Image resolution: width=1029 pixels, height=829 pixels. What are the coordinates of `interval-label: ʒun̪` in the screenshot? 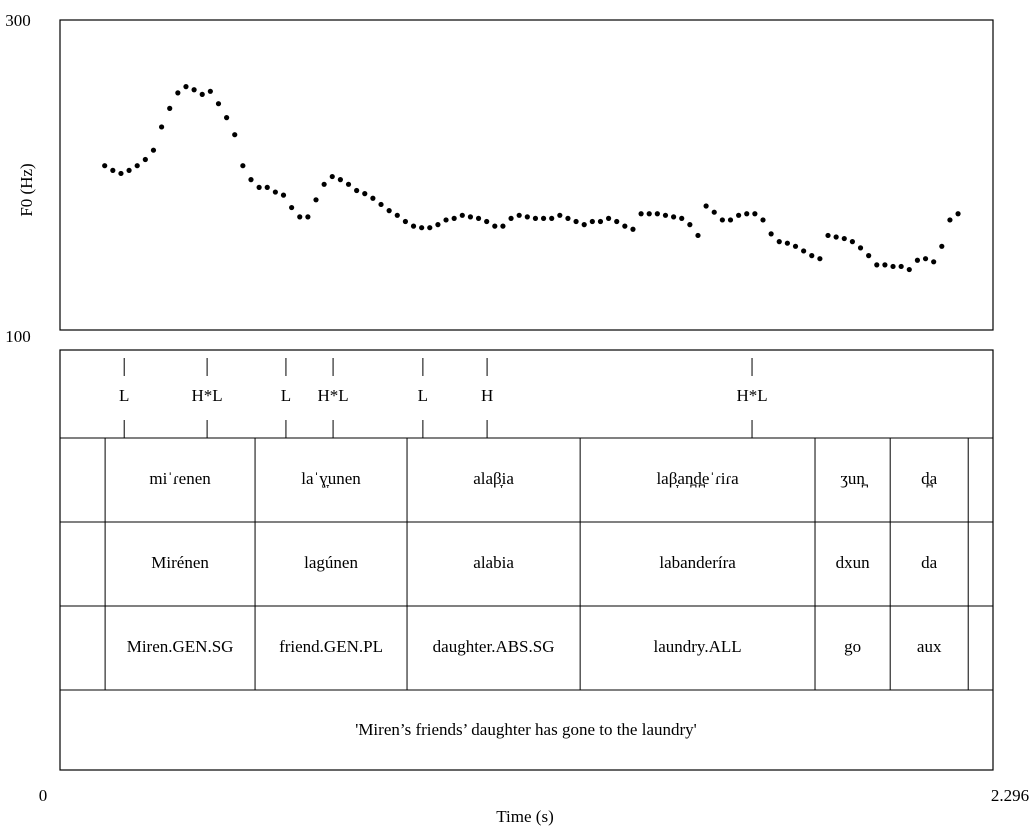 It's located at (854, 479).